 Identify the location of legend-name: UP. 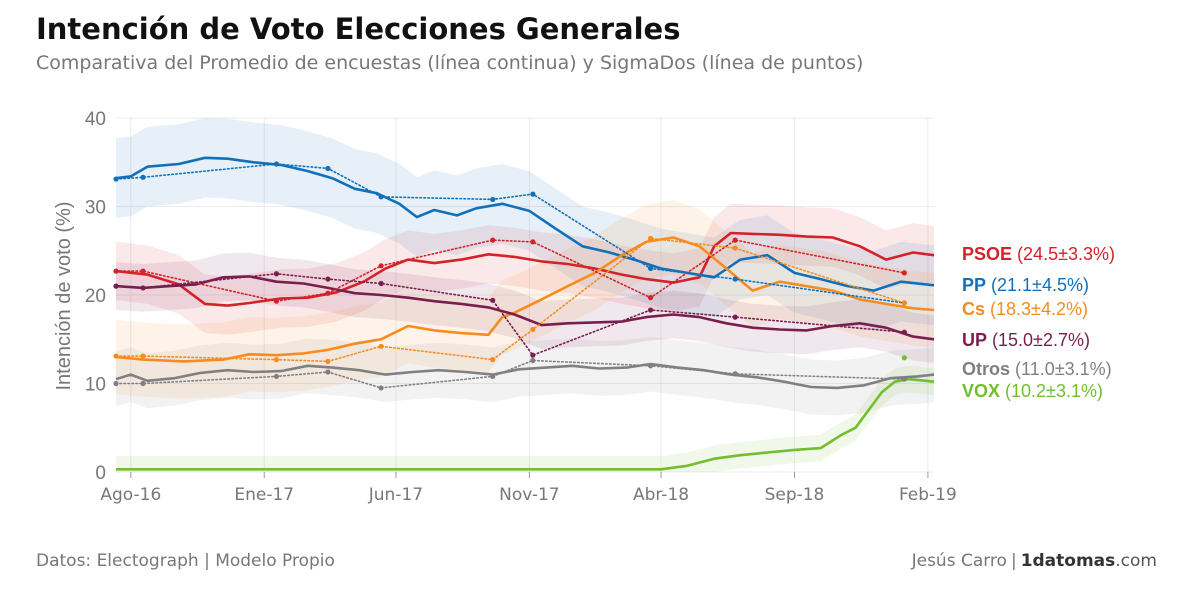
(975, 340).